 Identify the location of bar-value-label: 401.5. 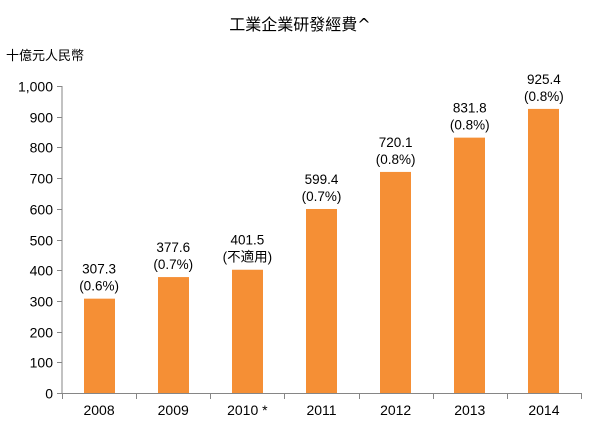
(247, 240).